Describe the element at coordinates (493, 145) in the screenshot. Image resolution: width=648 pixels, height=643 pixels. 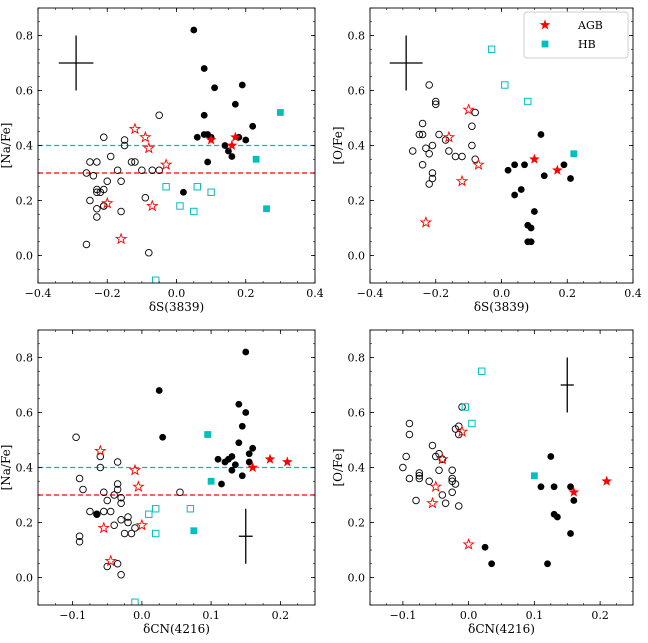
I see `points` at that location.